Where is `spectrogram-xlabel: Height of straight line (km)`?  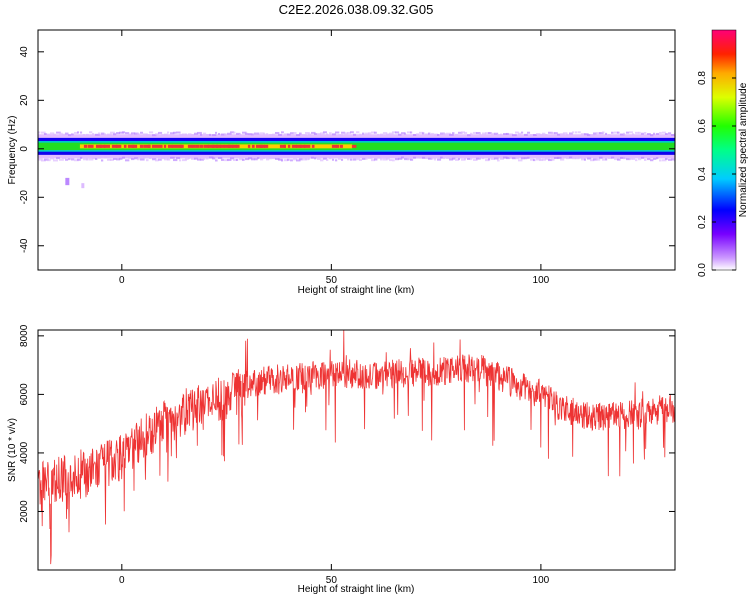
spectrogram-xlabel: Height of straight line (km) is located at coordinates (356, 290).